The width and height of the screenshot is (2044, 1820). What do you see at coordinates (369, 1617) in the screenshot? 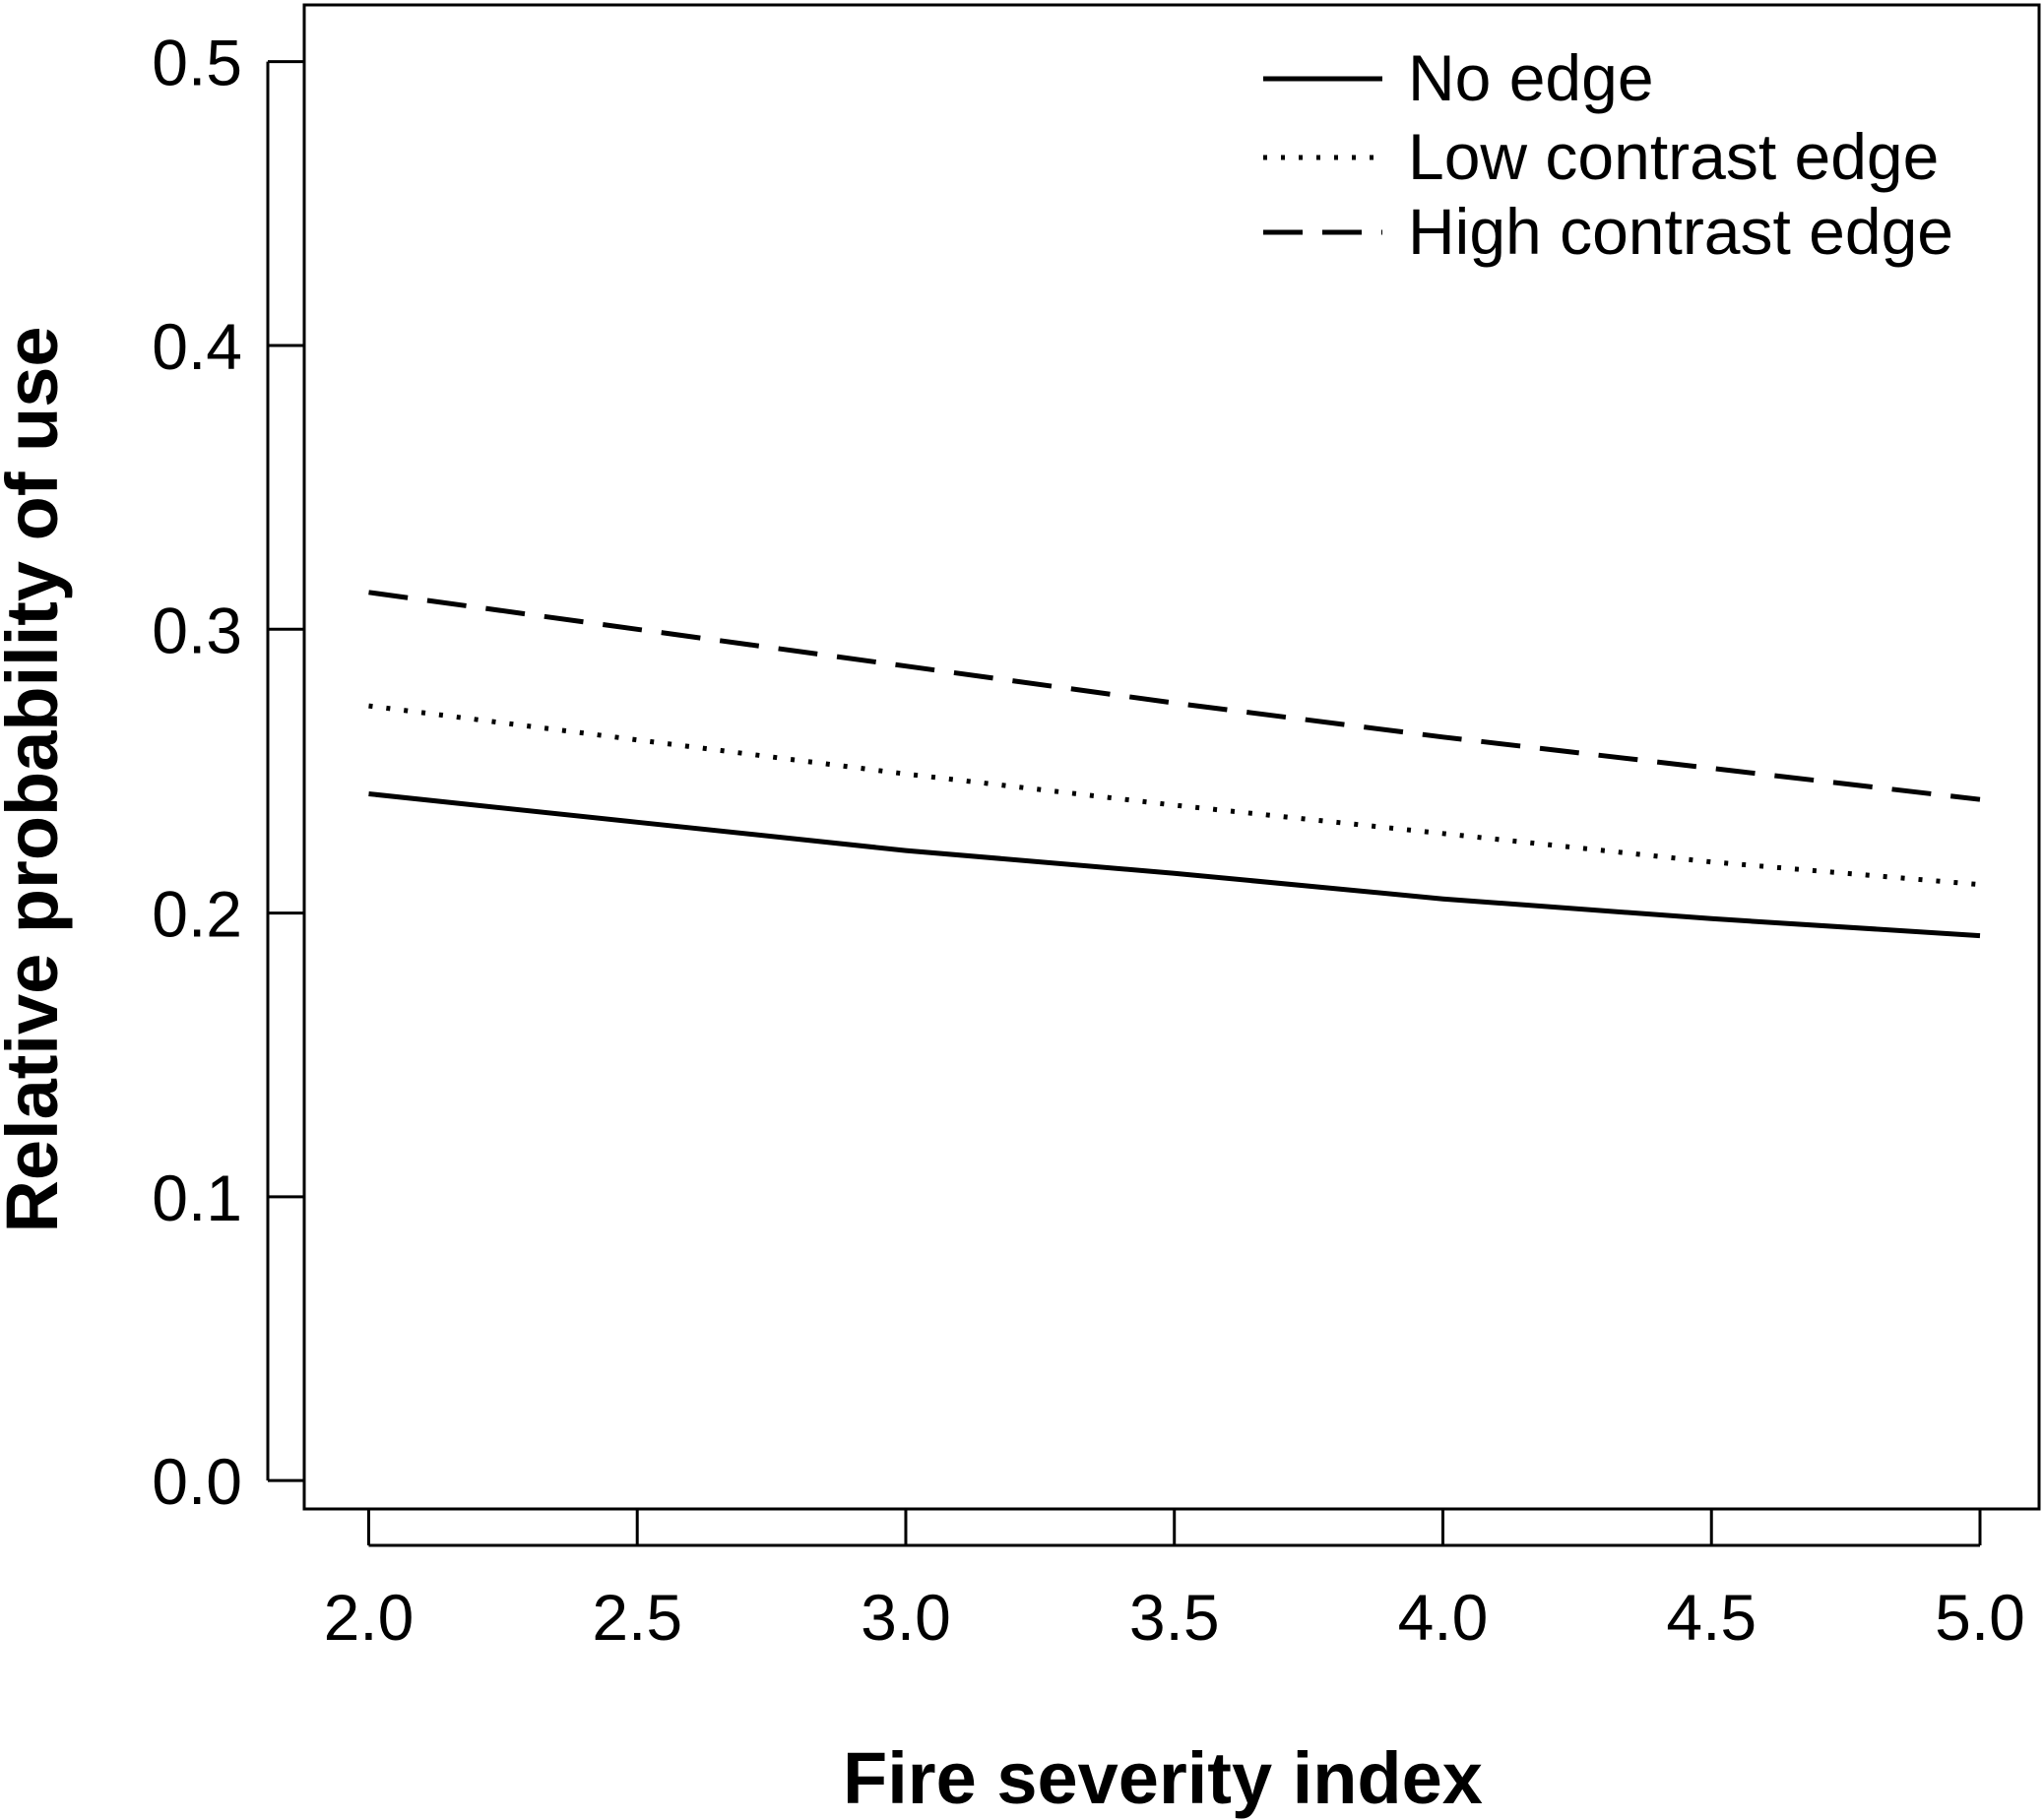
I see `x-tick-label: 2.0` at bounding box center [369, 1617].